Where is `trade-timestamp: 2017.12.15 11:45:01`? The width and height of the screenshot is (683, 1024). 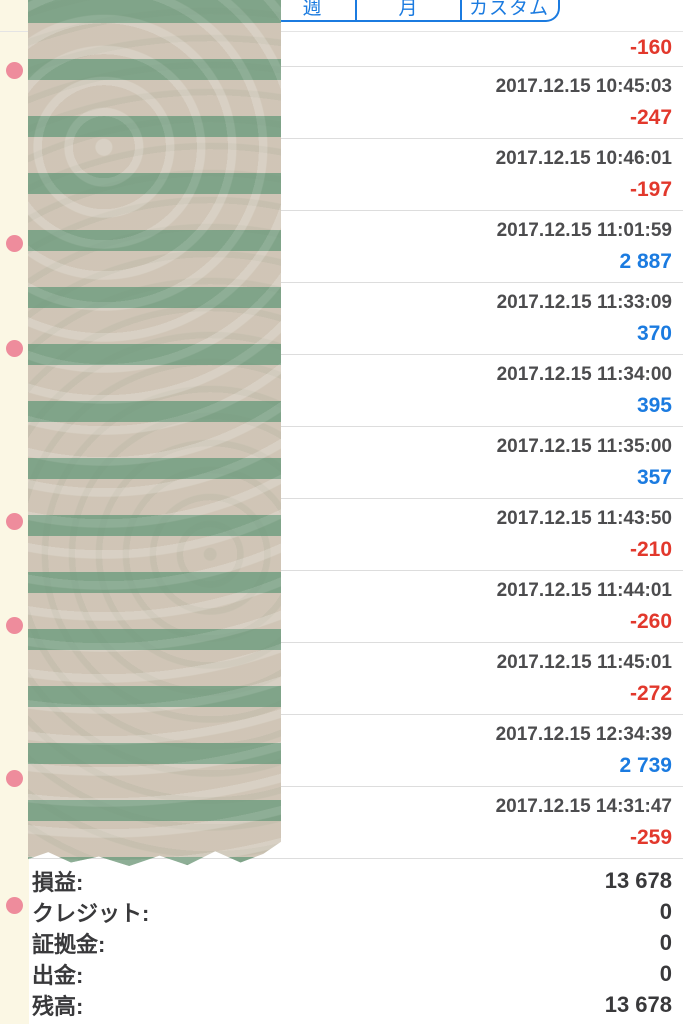
trade-timestamp: 2017.12.15 11:45:01 is located at coordinates (584, 662).